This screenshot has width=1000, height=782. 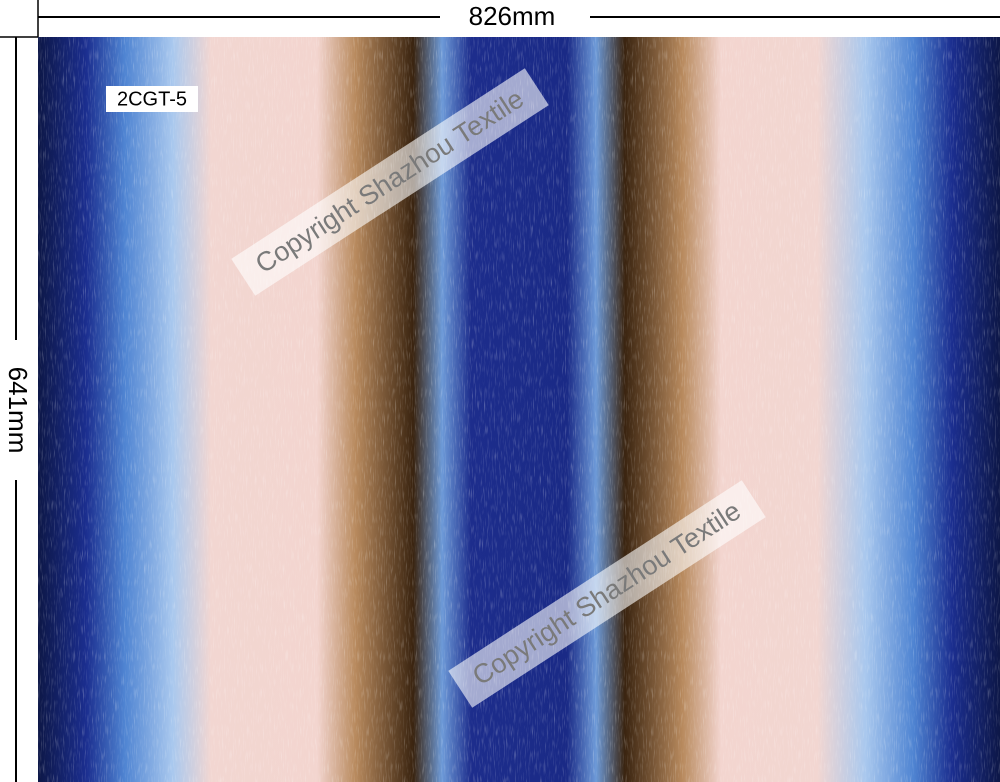 I want to click on code-box, so click(x=152, y=99).